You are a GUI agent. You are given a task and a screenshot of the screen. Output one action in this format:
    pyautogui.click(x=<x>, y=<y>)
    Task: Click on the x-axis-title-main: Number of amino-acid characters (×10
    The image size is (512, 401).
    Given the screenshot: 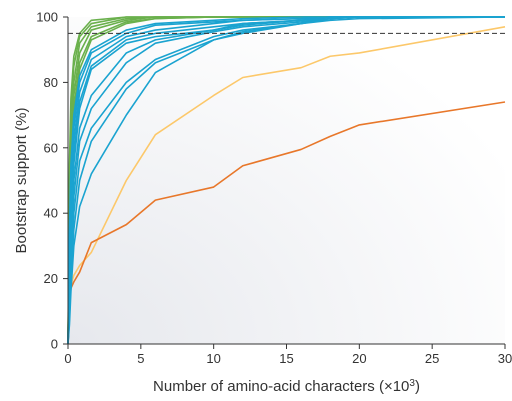 What is the action you would take?
    pyautogui.click(x=281, y=386)
    